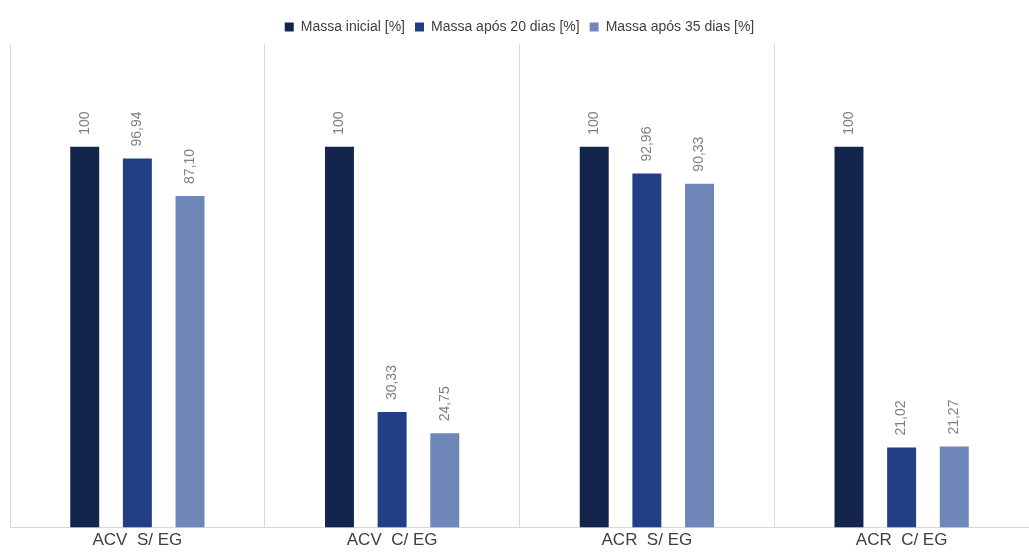 This screenshot has width=1029, height=554. What do you see at coordinates (443, 404) in the screenshot?
I see `data-label: 24,75` at bounding box center [443, 404].